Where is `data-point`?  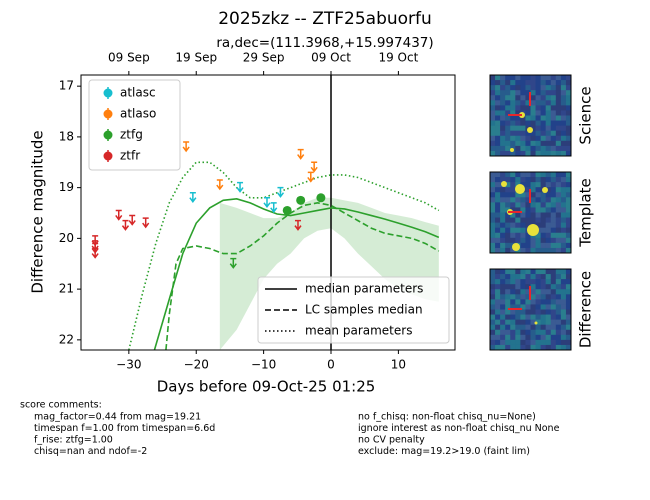
data-point is located at coordinates (321, 198).